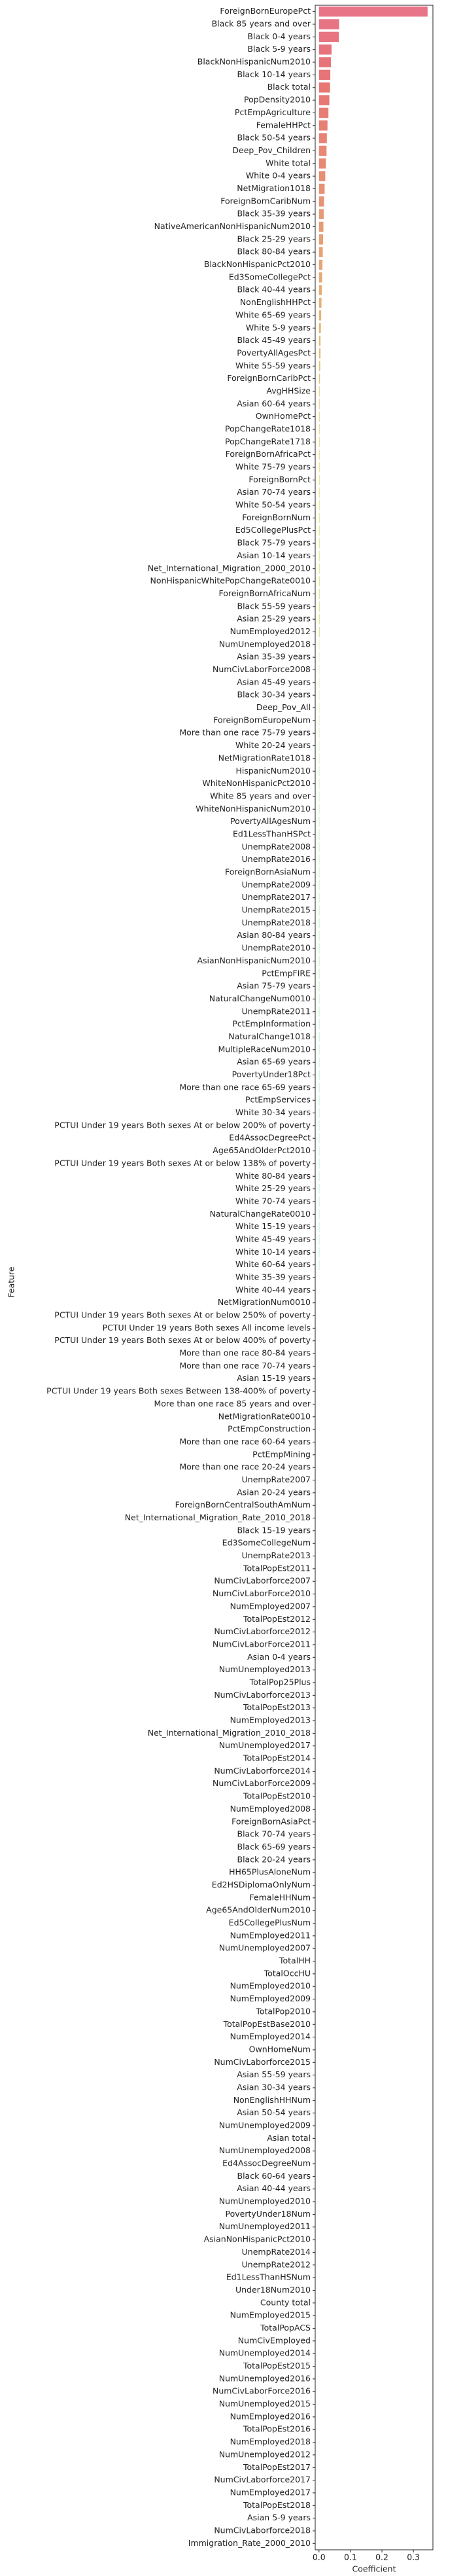 The width and height of the screenshot is (463, 2576). Describe the element at coordinates (266, 2163) in the screenshot. I see `y-tick-label: Ed4AssocDegreeNum` at that location.